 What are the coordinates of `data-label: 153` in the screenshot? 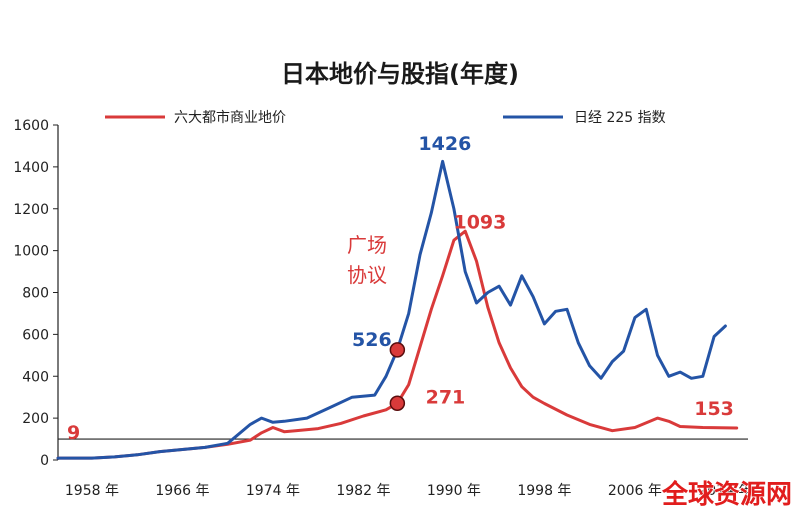 It's located at (714, 409).